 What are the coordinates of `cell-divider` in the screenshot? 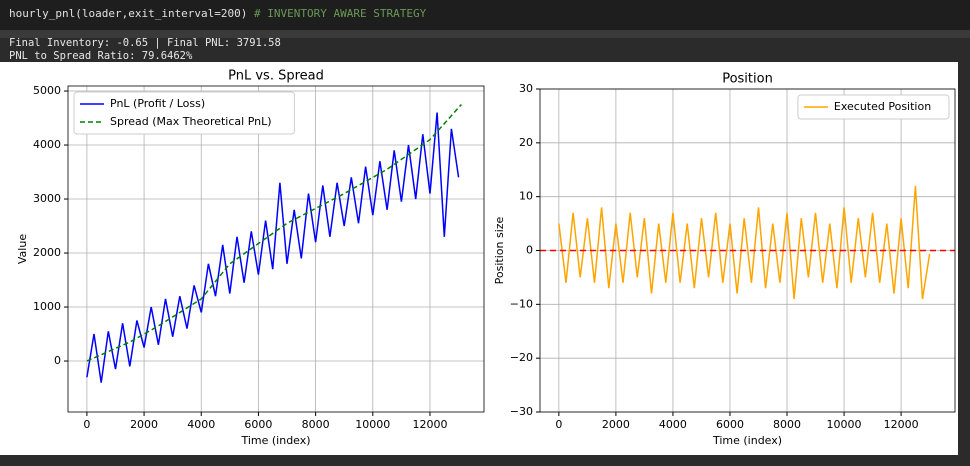 It's located at (485, 34).